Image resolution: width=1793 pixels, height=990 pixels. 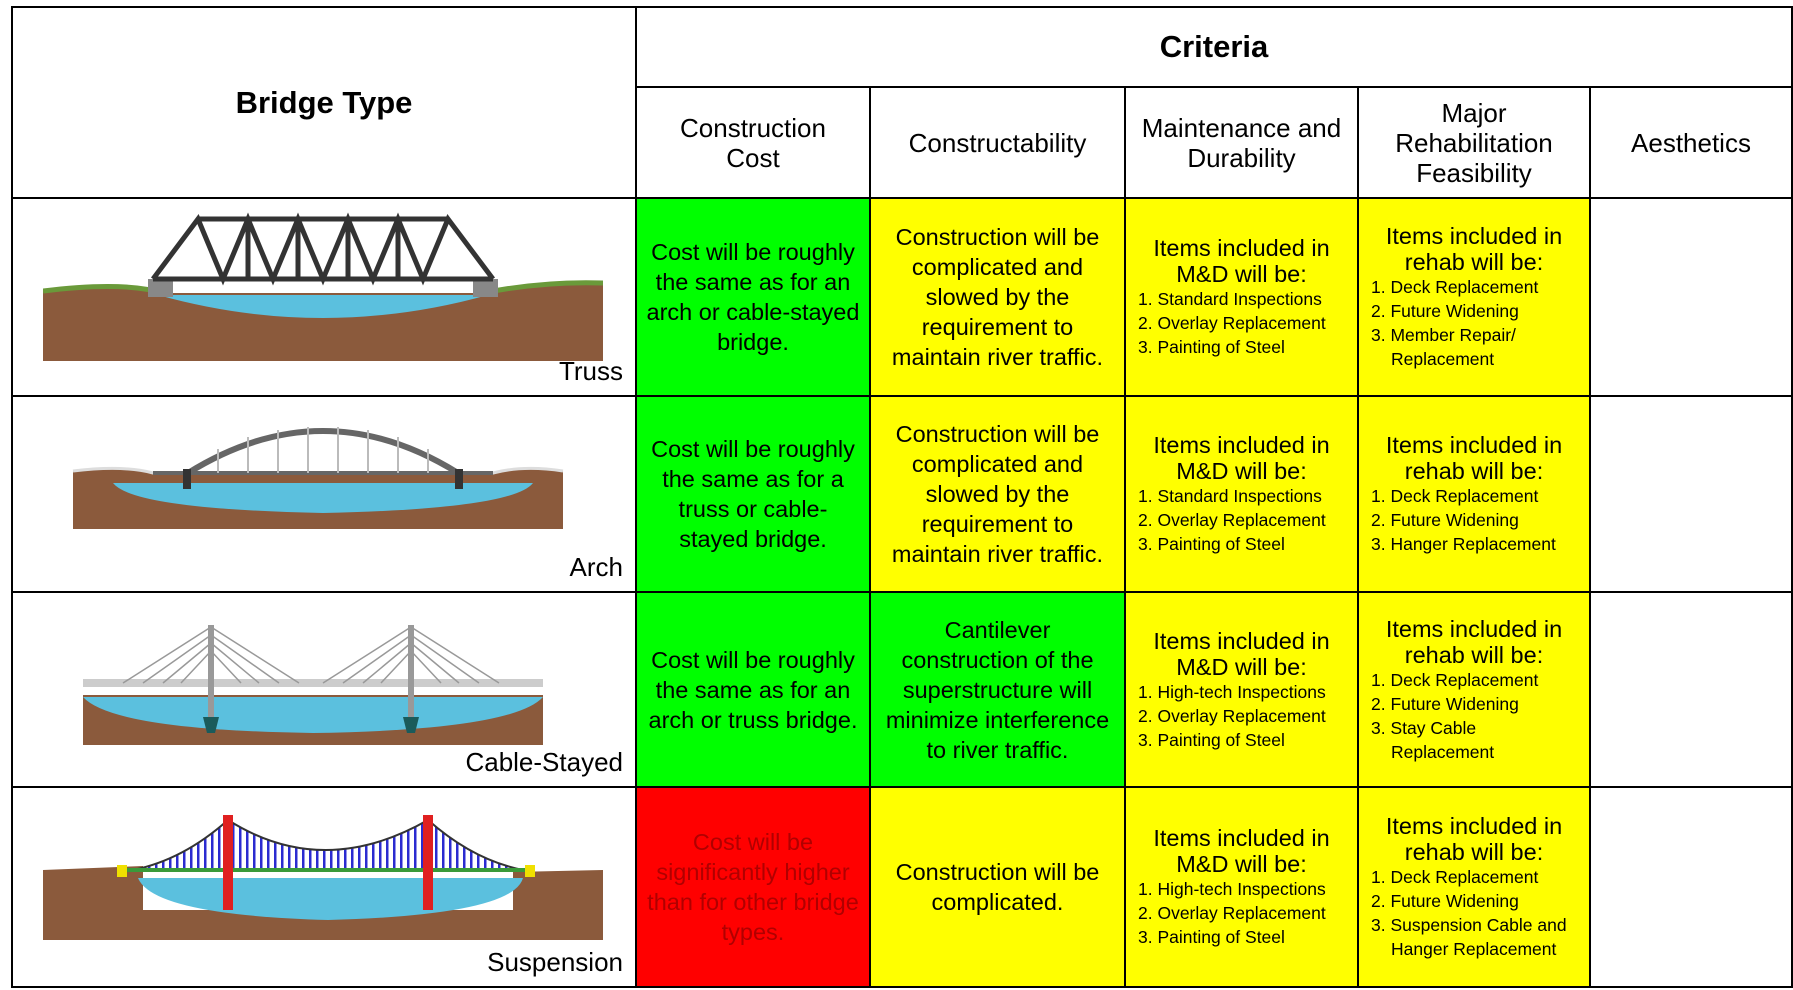 What do you see at coordinates (1443, 347) in the screenshot?
I see `list-item: 3. Member Repair/ Replacement` at bounding box center [1443, 347].